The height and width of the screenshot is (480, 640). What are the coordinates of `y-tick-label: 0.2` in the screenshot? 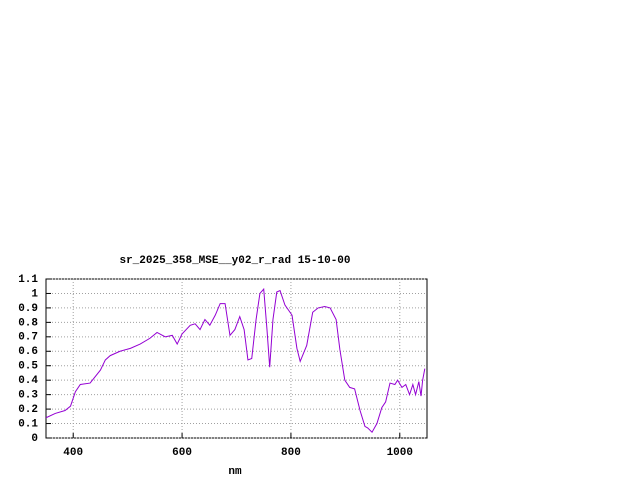 It's located at (28, 410).